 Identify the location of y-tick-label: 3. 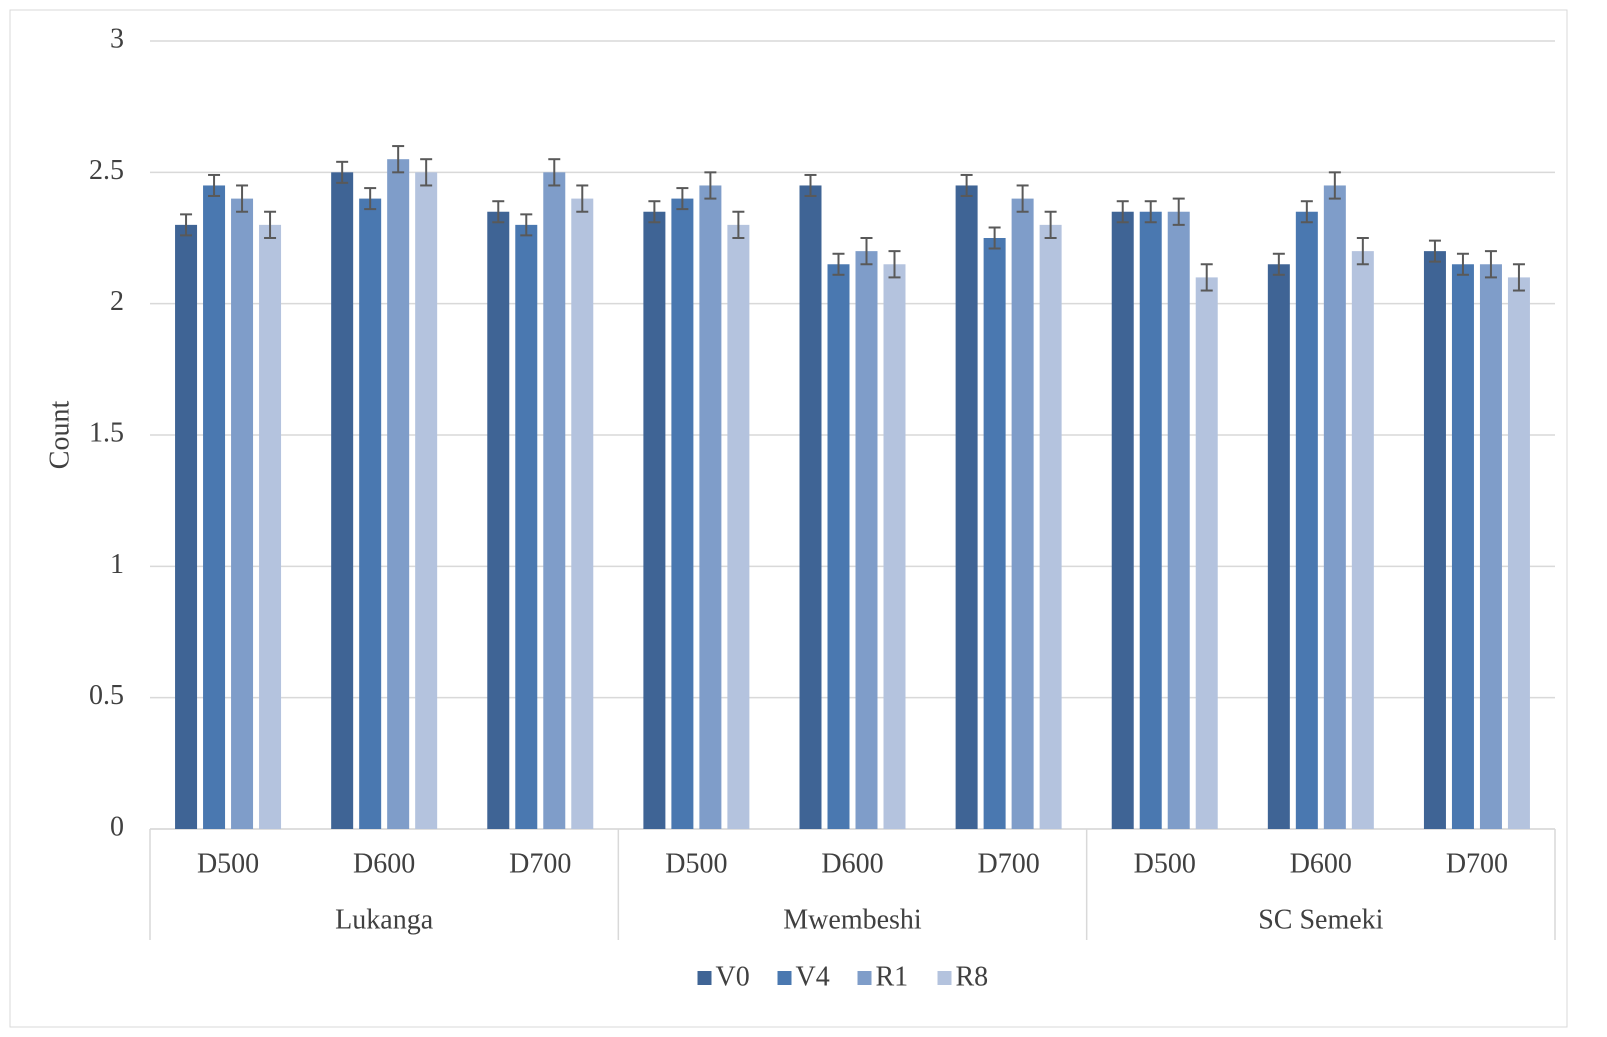
(117, 38).